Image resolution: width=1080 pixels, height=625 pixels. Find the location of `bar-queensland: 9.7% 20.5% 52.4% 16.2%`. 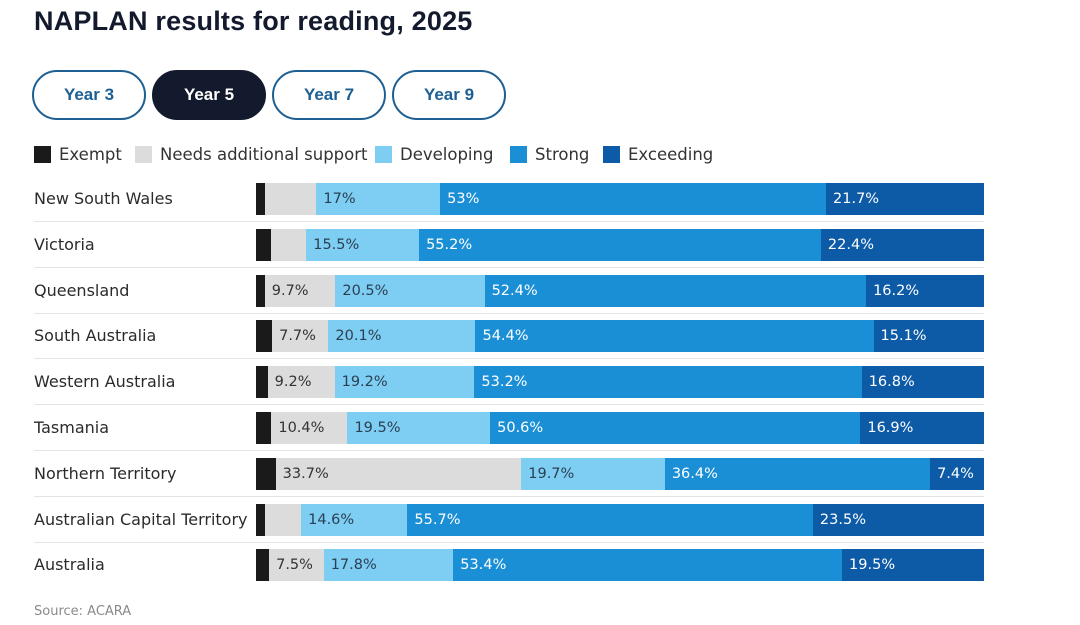

bar-queensland: 9.7% 20.5% 52.4% 16.2% is located at coordinates (620, 290).